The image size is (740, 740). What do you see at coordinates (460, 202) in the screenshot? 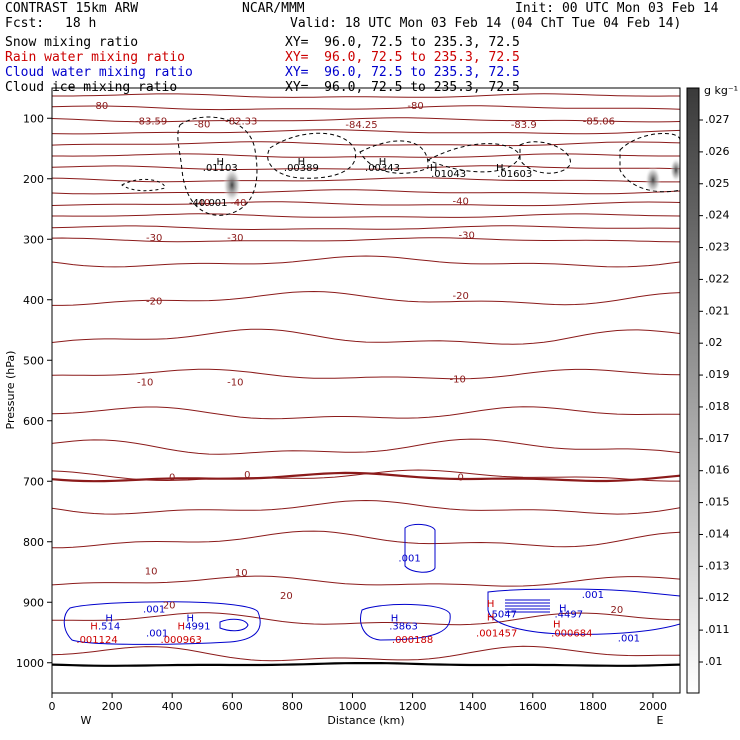
I see `temperature-contour-label: -40` at bounding box center [460, 202].